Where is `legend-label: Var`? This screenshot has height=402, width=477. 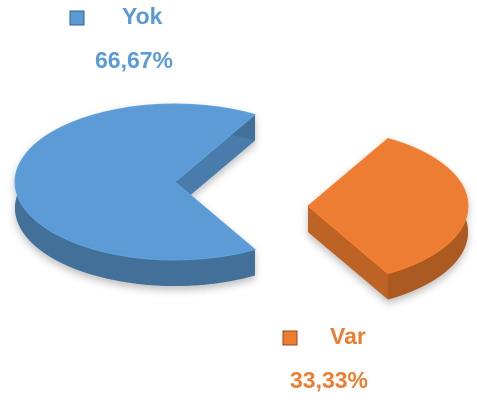
legend-label: Var is located at coordinates (348, 336).